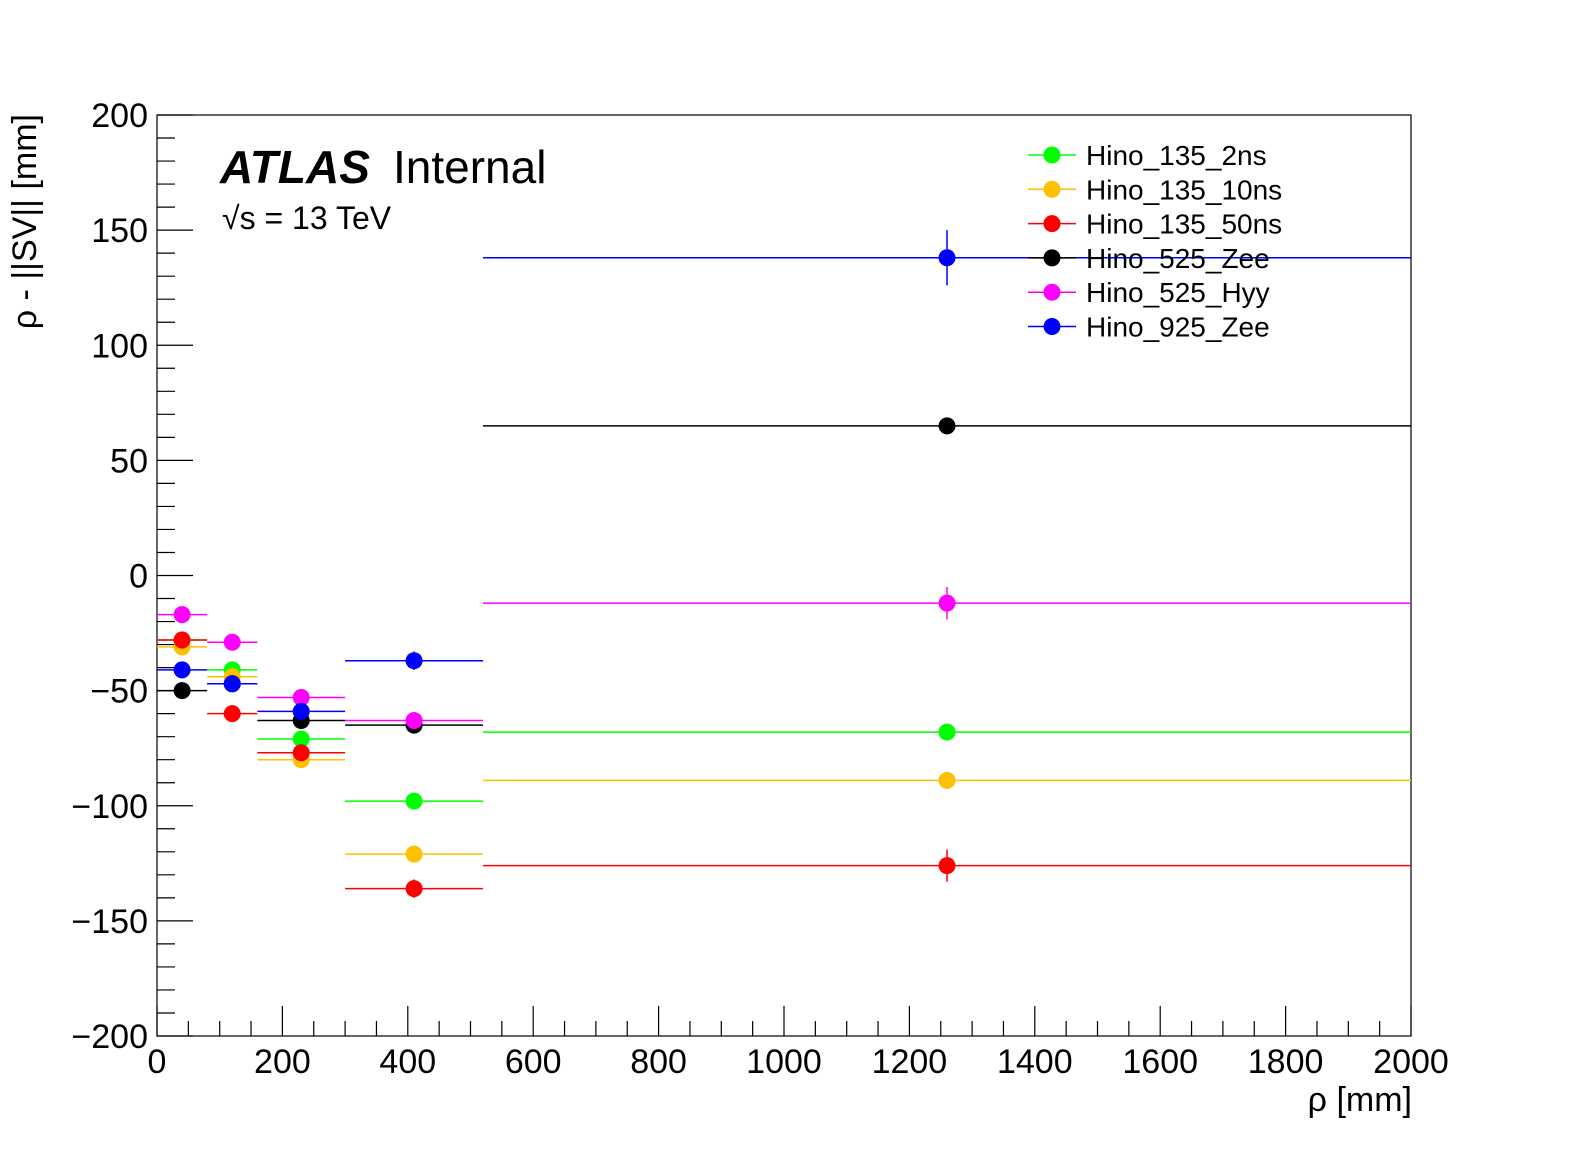 The width and height of the screenshot is (1596, 1172). What do you see at coordinates (307, 218) in the screenshot?
I see `energy-label: √s = 13 TeV` at bounding box center [307, 218].